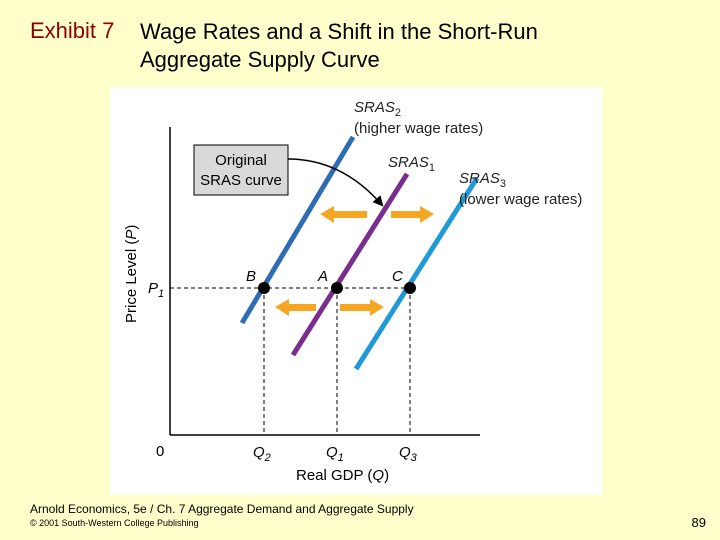 The height and width of the screenshot is (540, 720). I want to click on exhibit-label: Exhibit 7, so click(72, 30).